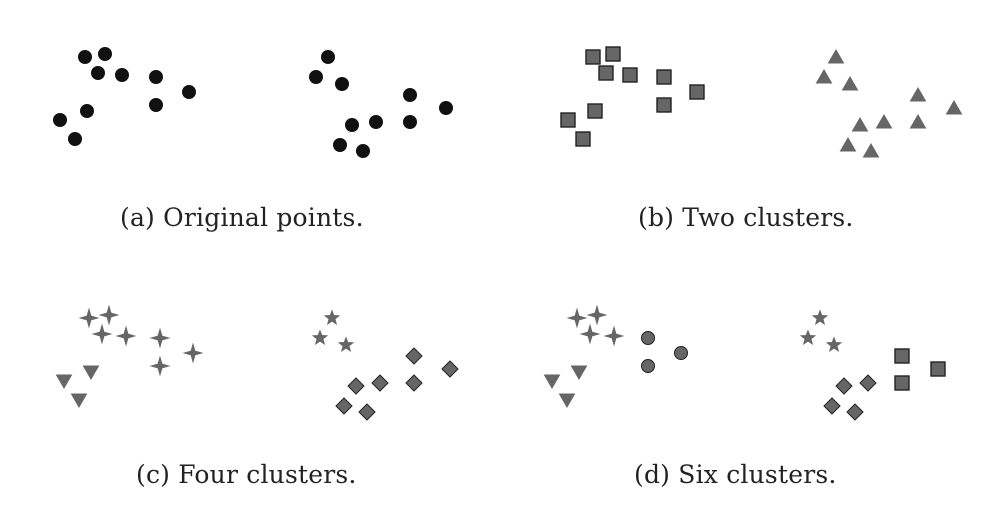 This screenshot has height=518, width=981. What do you see at coordinates (735, 474) in the screenshot?
I see `caption-six-clusters: (d) Six clusters.` at bounding box center [735, 474].